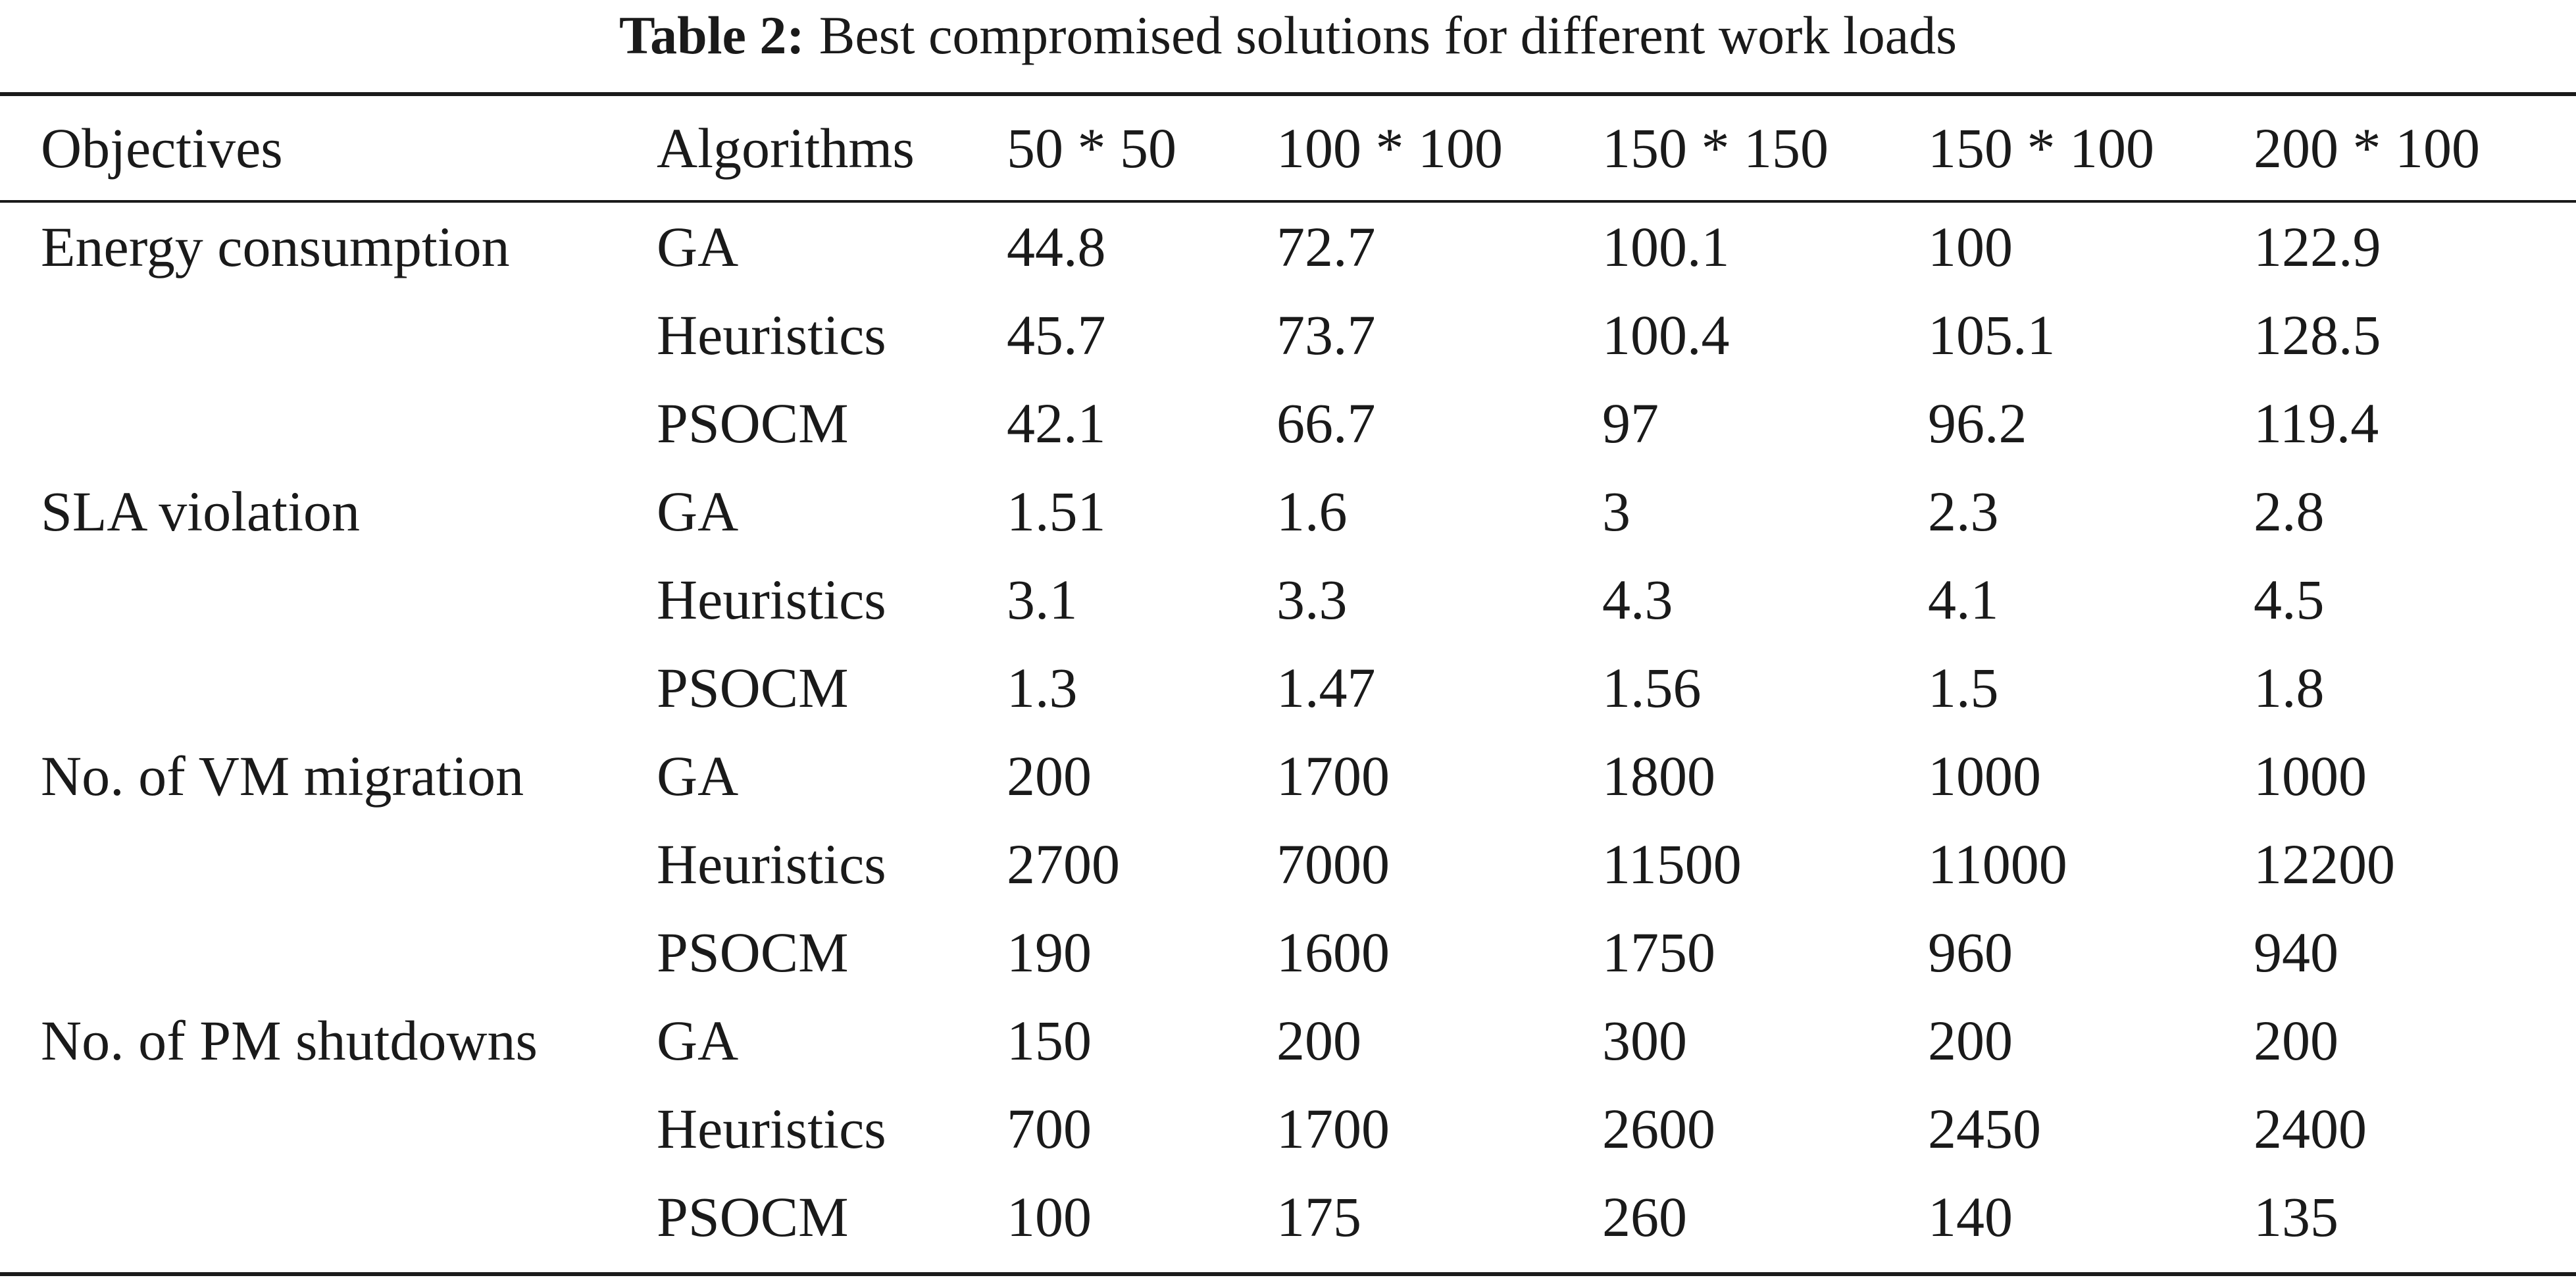 Image resolution: width=2576 pixels, height=1284 pixels. What do you see at coordinates (786, 148) in the screenshot?
I see `header-algorithms: Algorithms` at bounding box center [786, 148].